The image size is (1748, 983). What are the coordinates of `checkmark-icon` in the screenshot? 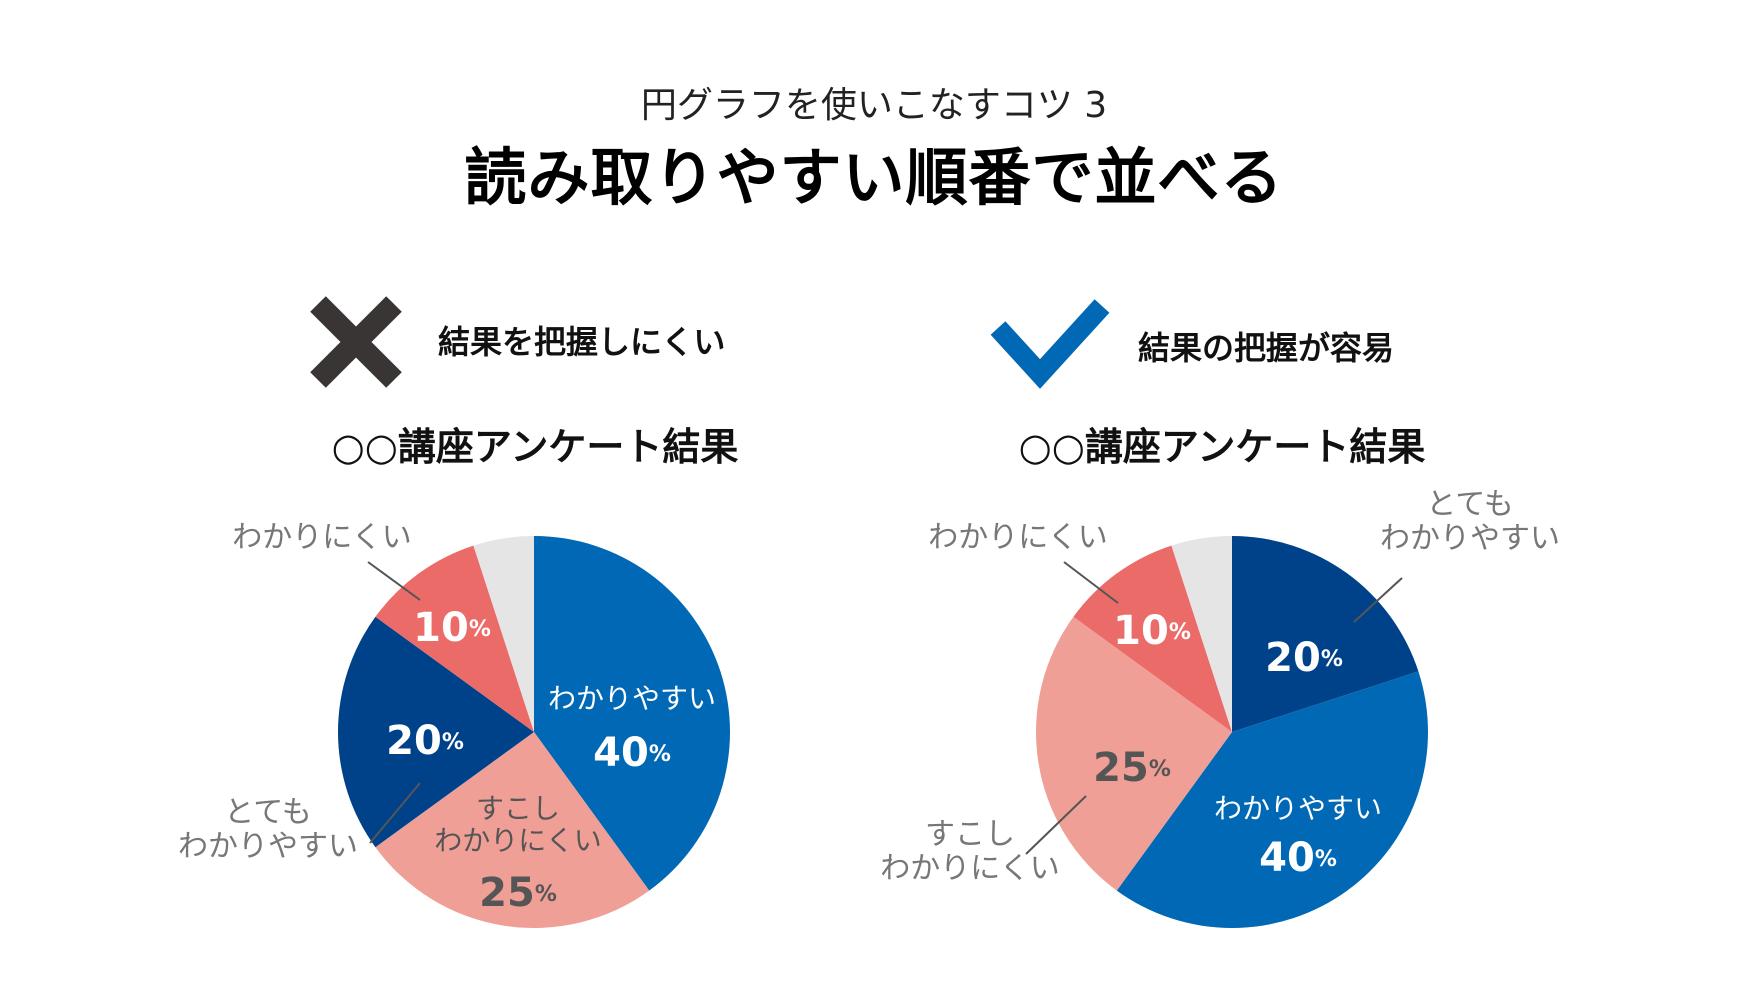 It's located at (1050, 344).